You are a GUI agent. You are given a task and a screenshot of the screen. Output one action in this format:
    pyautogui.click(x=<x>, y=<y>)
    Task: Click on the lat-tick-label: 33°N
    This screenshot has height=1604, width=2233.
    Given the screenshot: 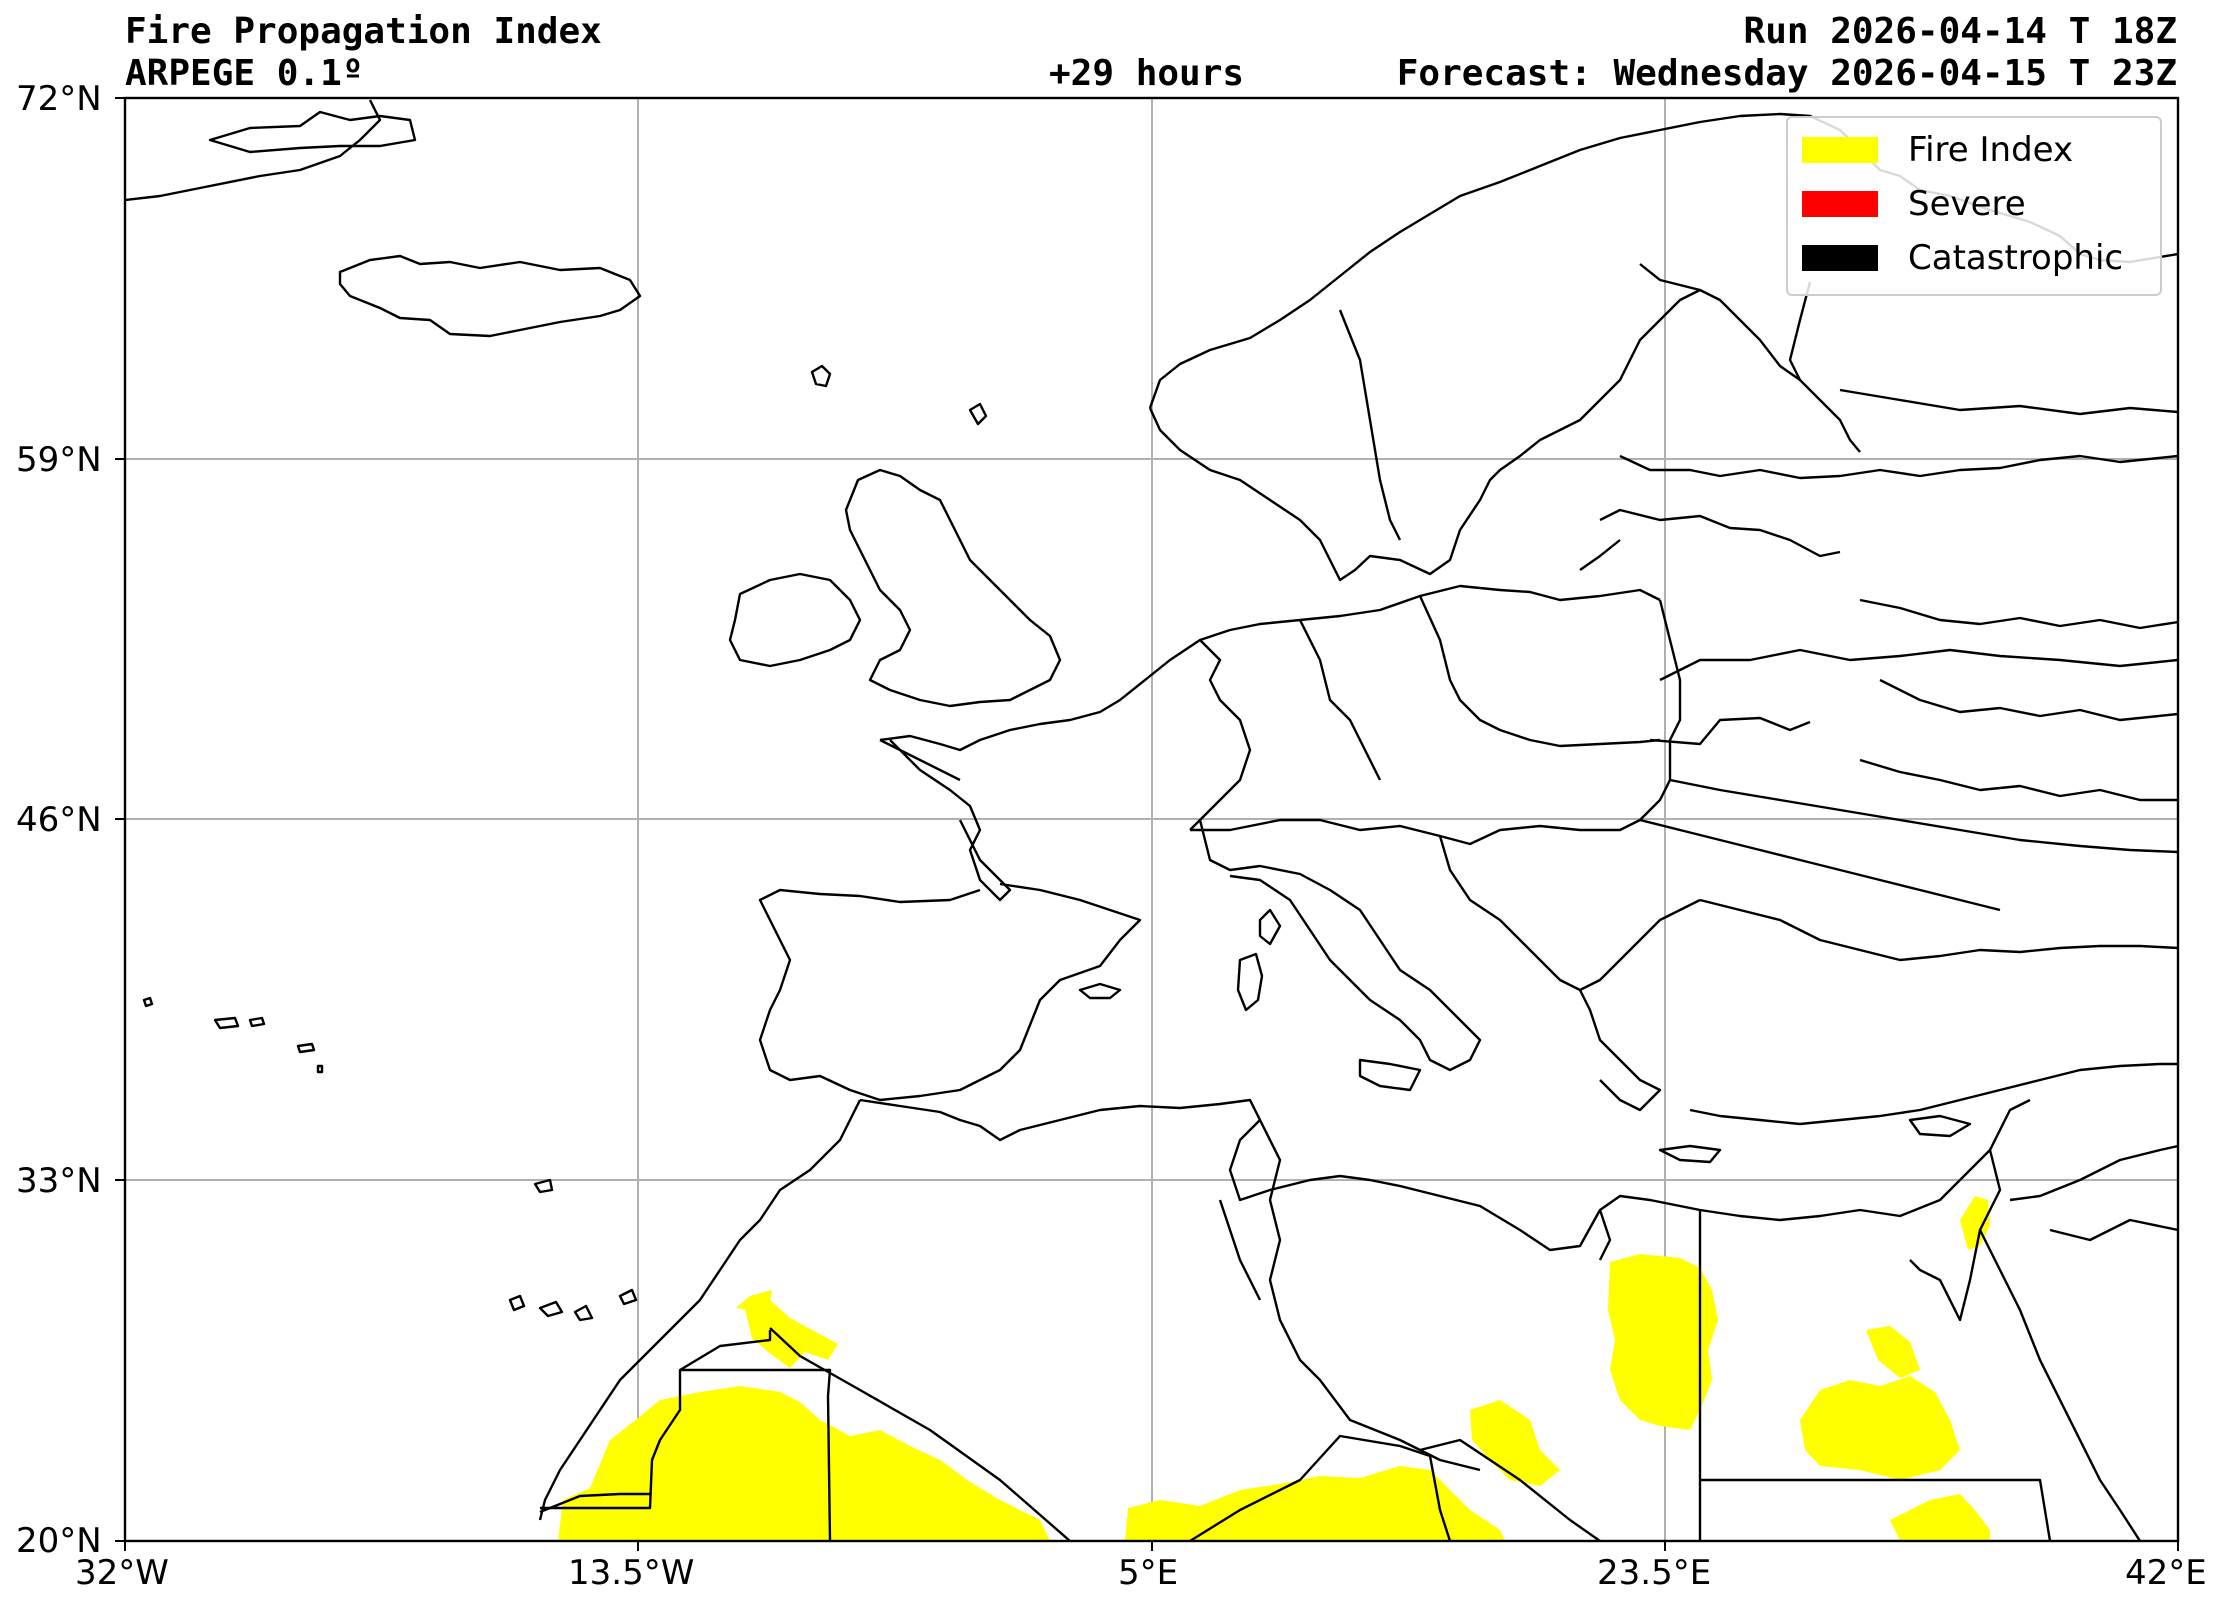 What is the action you would take?
    pyautogui.click(x=59, y=1181)
    